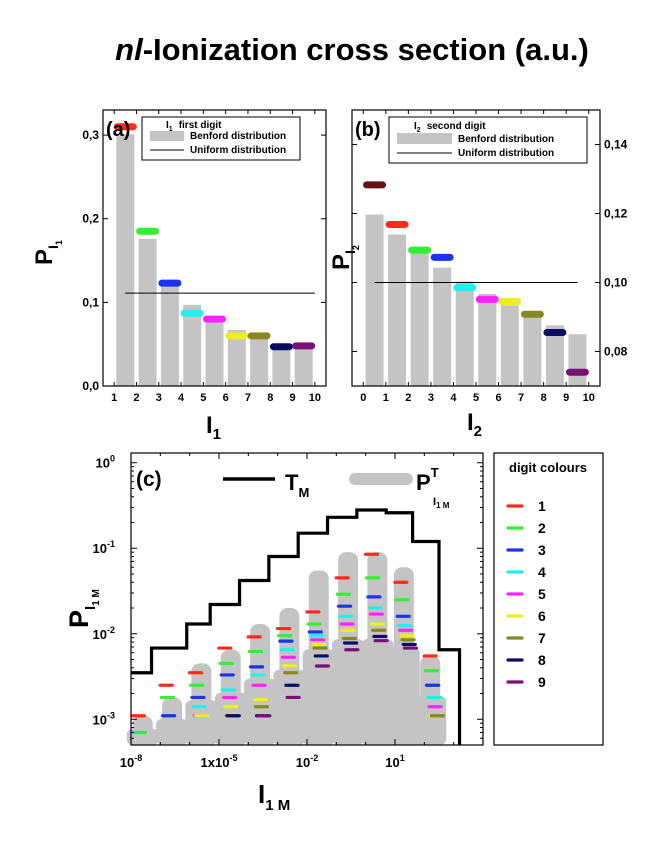 The height and width of the screenshot is (865, 664). I want to click on panel-b-ylabel-text: PI2, so click(344, 257).